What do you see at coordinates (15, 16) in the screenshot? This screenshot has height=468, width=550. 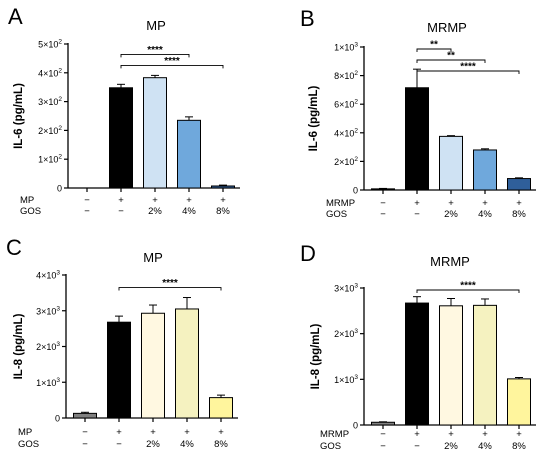 I see `panel-letter: A` at bounding box center [15, 16].